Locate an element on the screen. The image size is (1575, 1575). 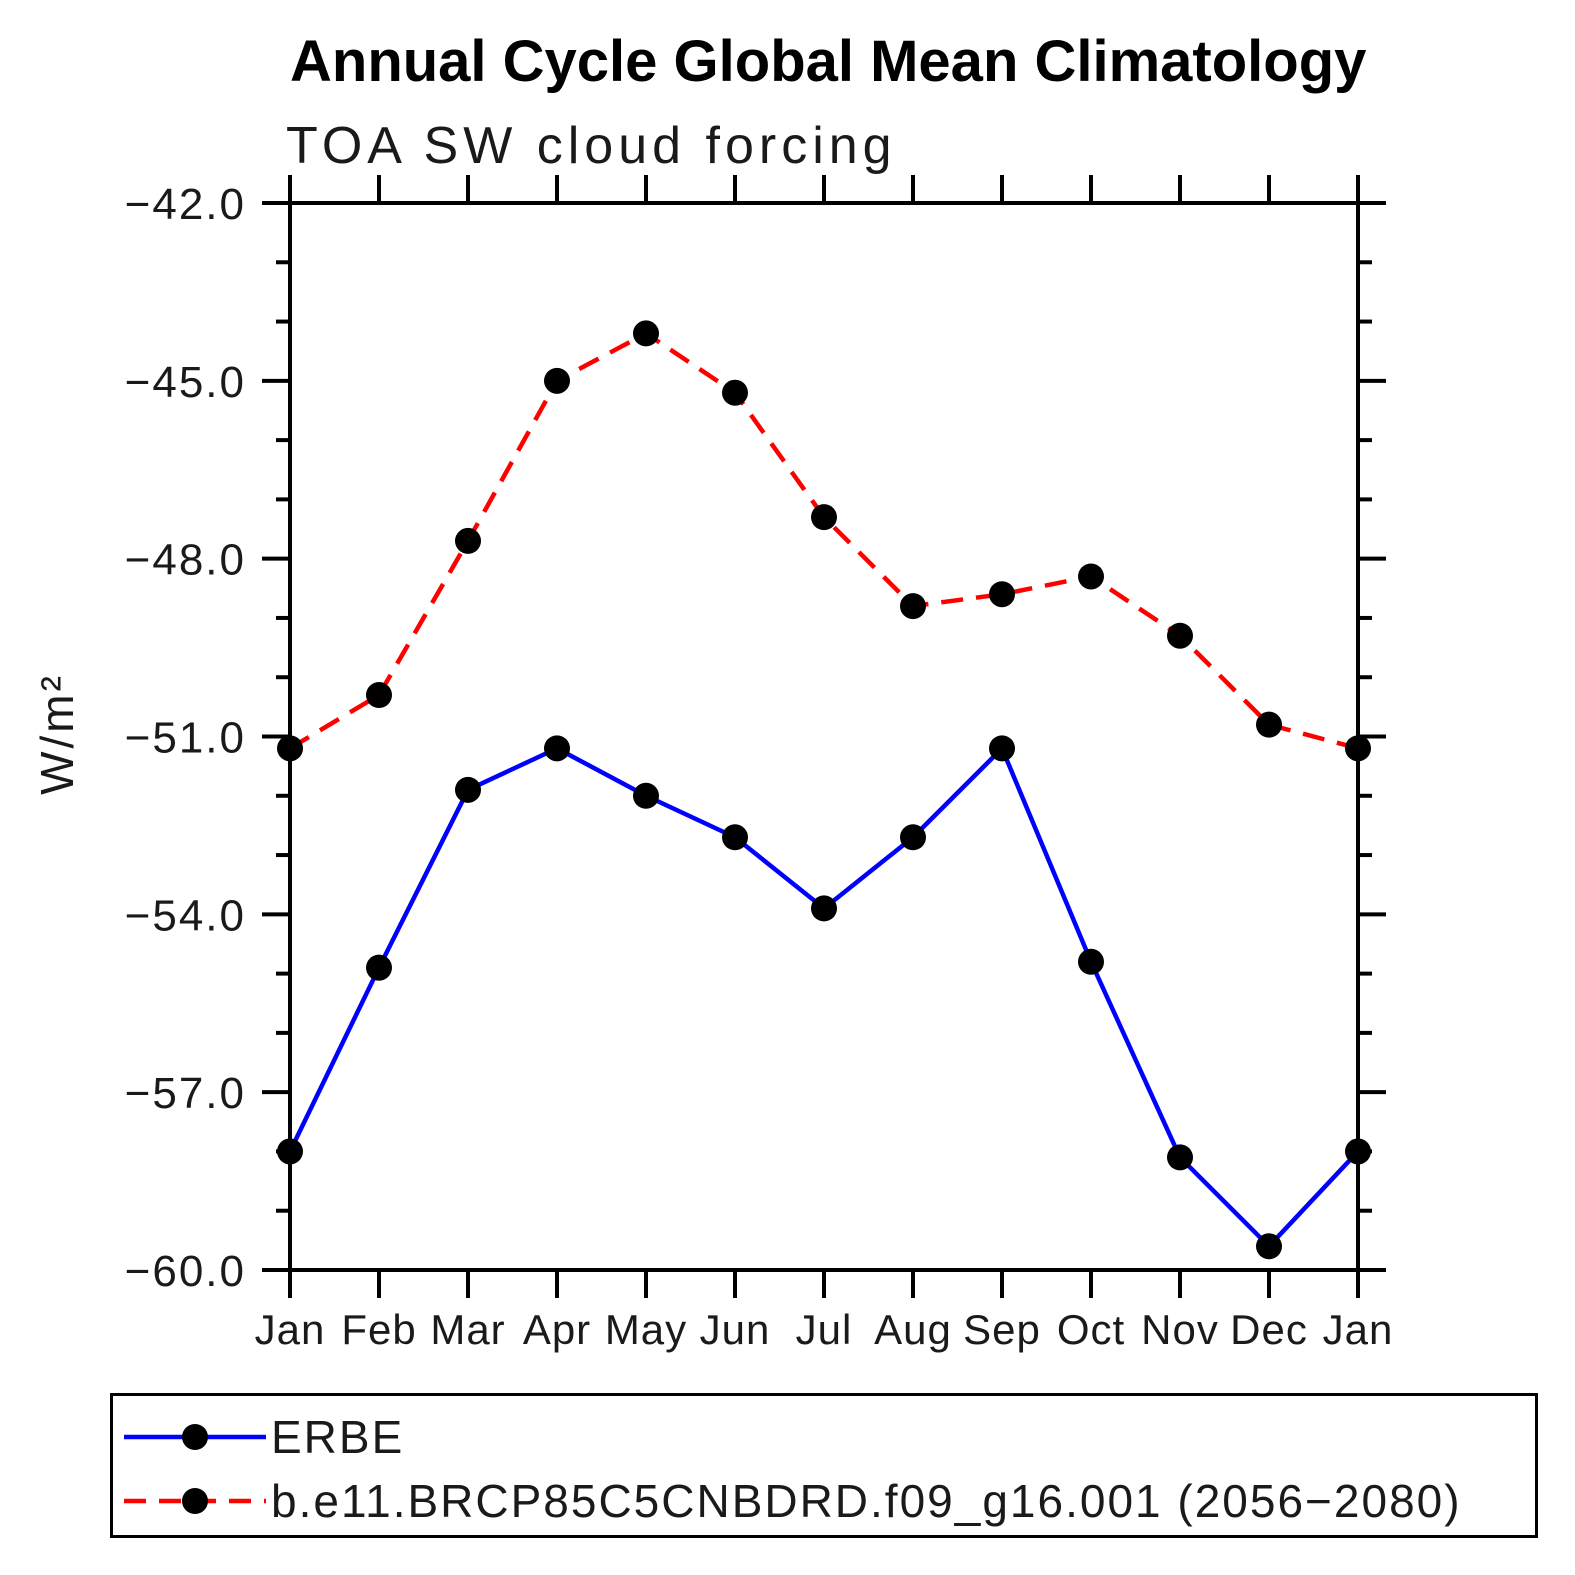
chart-title: Annual Cycle Global Mean Climatology is located at coordinates (828, 61).